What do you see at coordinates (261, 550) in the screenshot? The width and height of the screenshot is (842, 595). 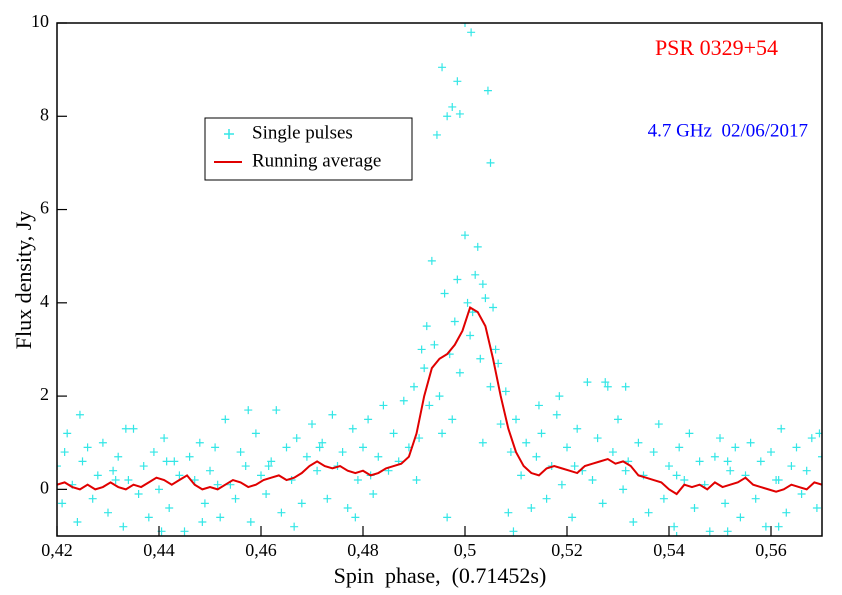 I see `x-tick-label: 0,46` at bounding box center [261, 550].